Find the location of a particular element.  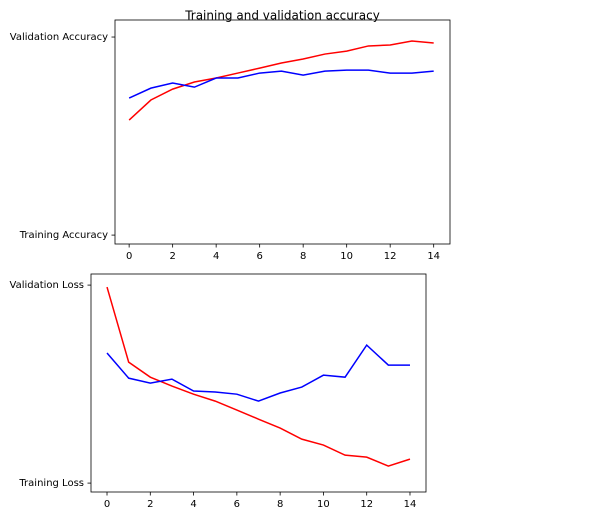

y-tick-label: Validation Accuracy is located at coordinates (59, 37).